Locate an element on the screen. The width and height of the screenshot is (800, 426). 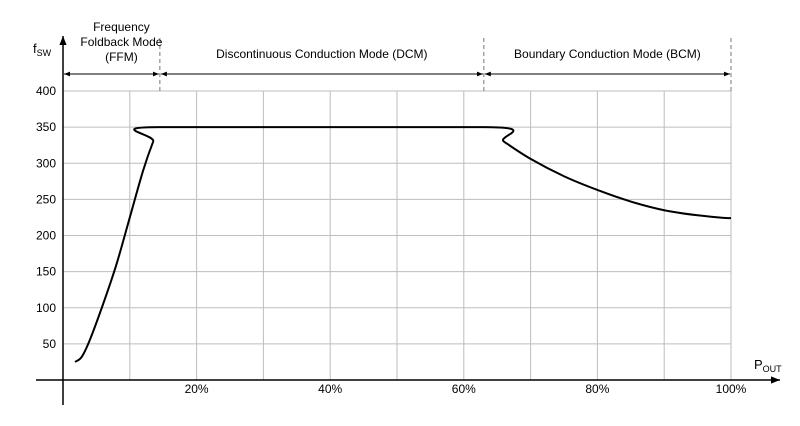
mode-label: Foldback Mode is located at coordinates (121, 42).